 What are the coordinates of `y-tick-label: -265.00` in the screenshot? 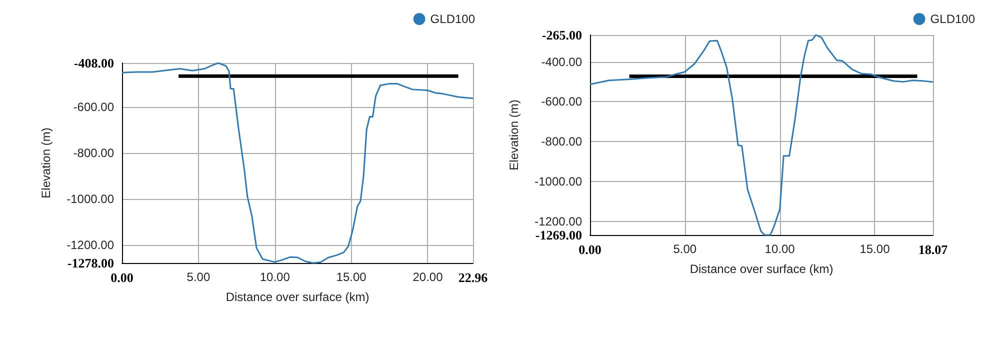 It's located at (562, 35).